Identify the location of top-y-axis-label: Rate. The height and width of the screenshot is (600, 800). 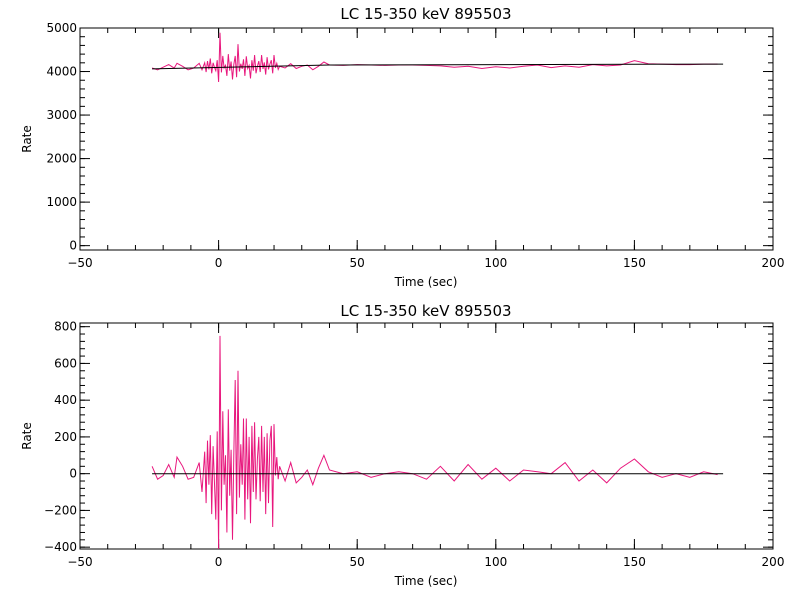
(27, 139).